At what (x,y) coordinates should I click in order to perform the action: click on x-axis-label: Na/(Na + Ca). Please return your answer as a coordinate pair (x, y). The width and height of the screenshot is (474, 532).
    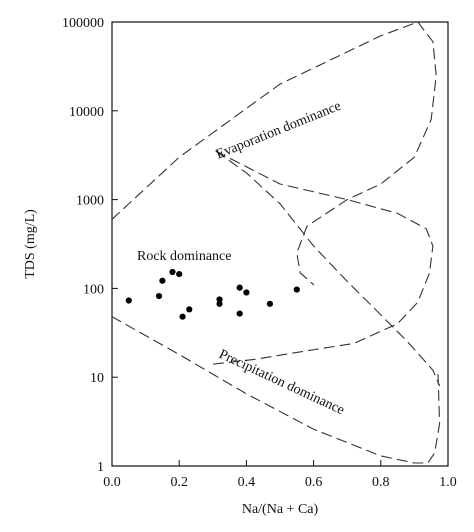
    Looking at the image, I should click on (280, 509).